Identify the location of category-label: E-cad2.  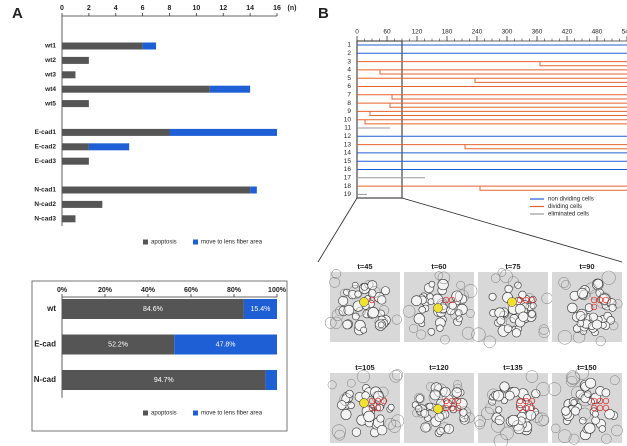
(46, 147).